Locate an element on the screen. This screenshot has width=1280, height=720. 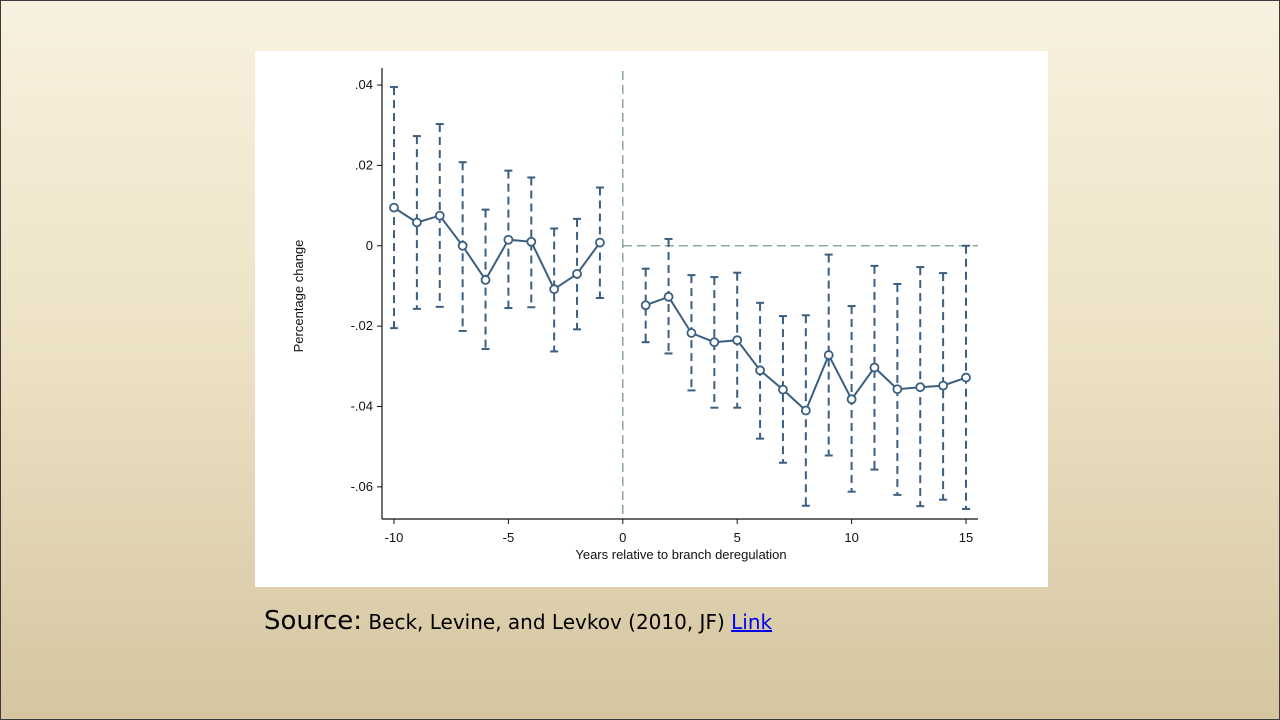
y-tick-label: 0 is located at coordinates (369, 245).